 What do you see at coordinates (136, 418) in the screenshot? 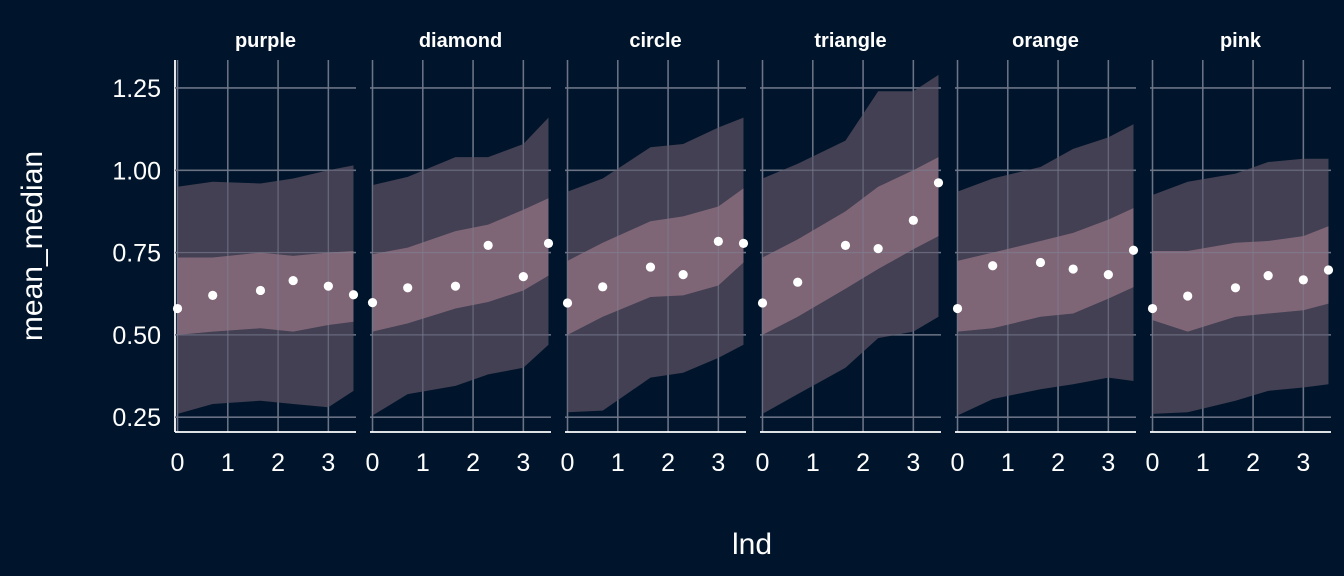
I see `y-tick-label: 0.25` at bounding box center [136, 418].